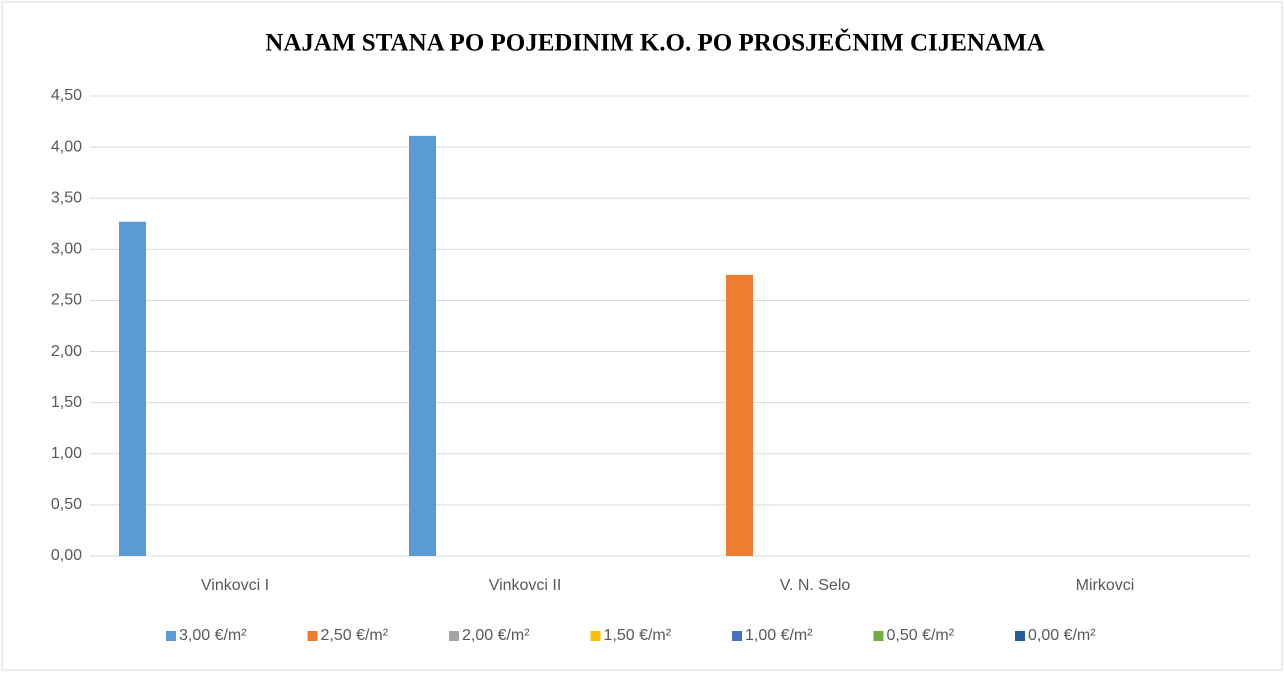  I want to click on legend-label: 2,00 €/m², so click(496, 635).